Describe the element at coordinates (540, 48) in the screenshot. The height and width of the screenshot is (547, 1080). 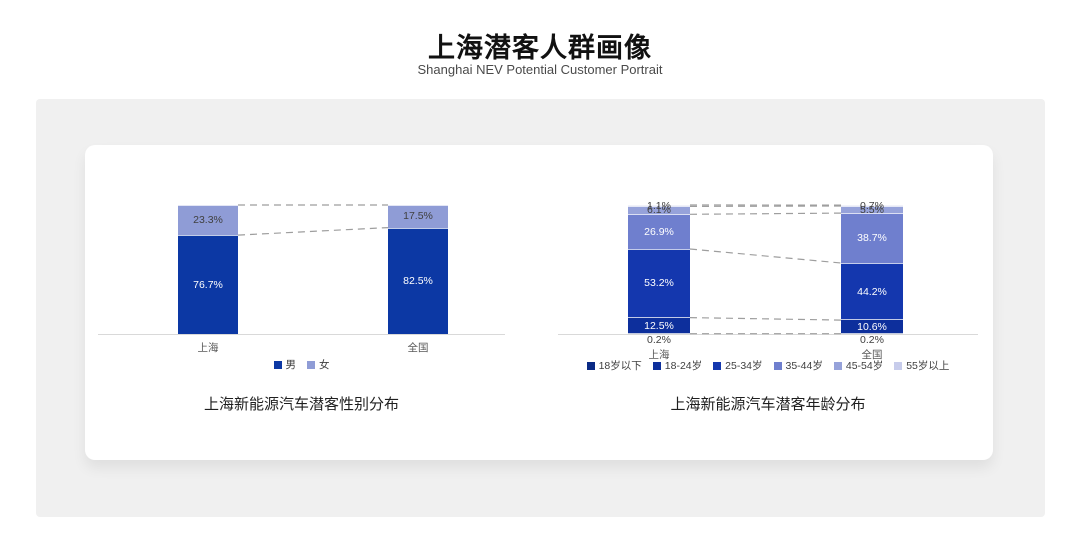
I see `page-title: 上海潜客人群画像` at that location.